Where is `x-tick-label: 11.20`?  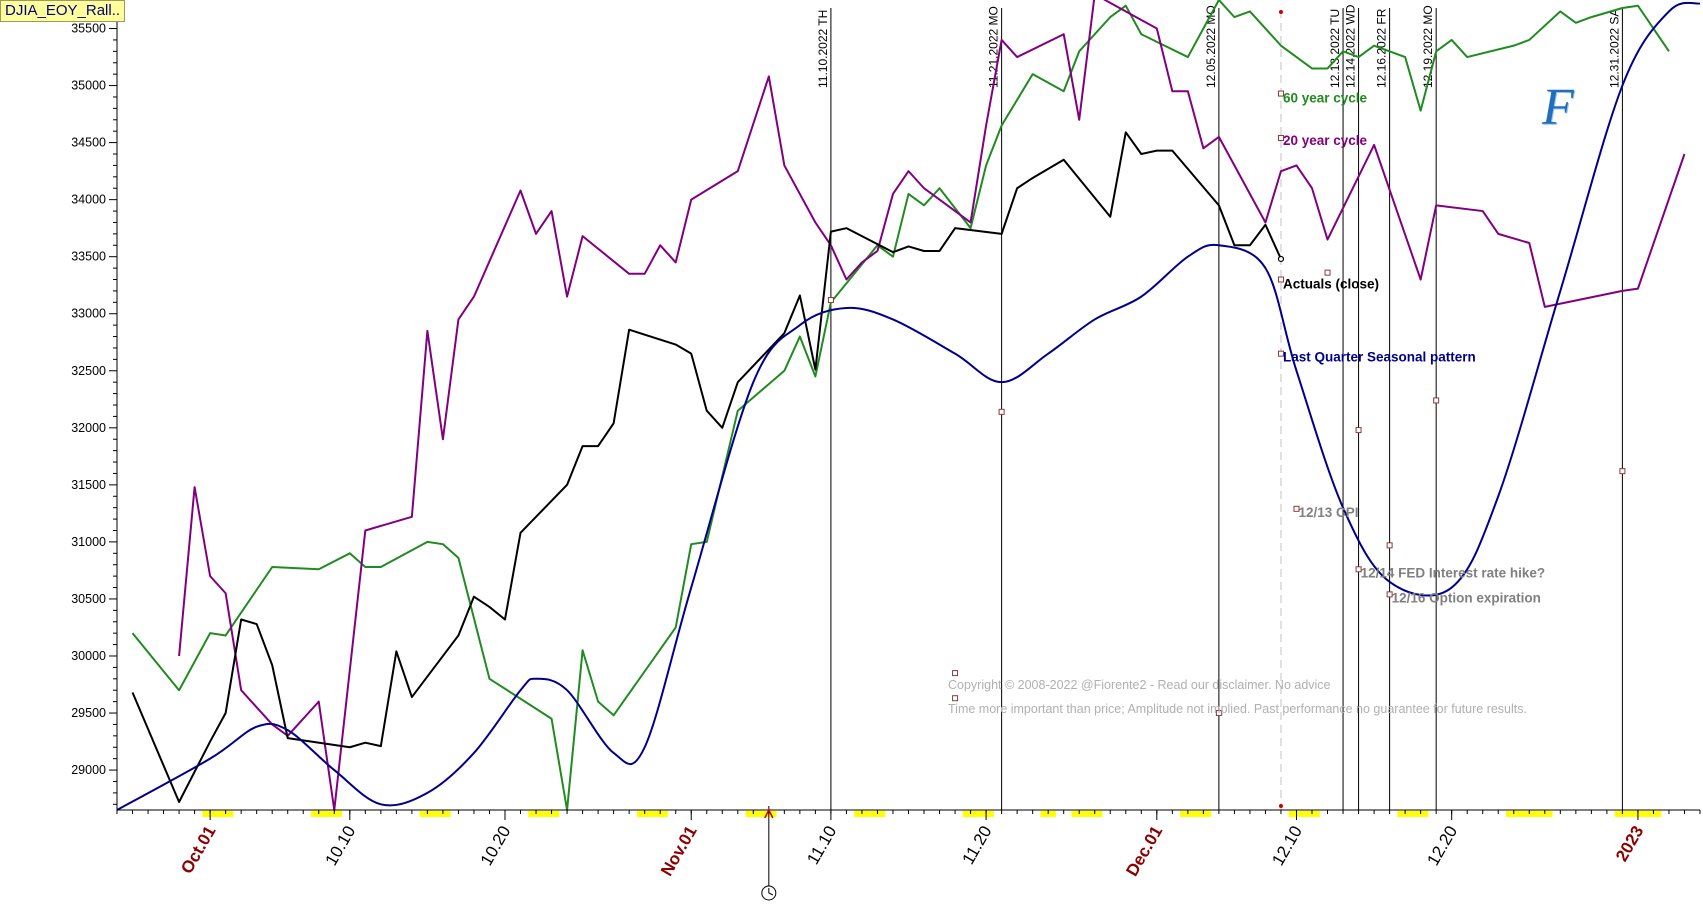 x-tick-label: 11.20 is located at coordinates (976, 845).